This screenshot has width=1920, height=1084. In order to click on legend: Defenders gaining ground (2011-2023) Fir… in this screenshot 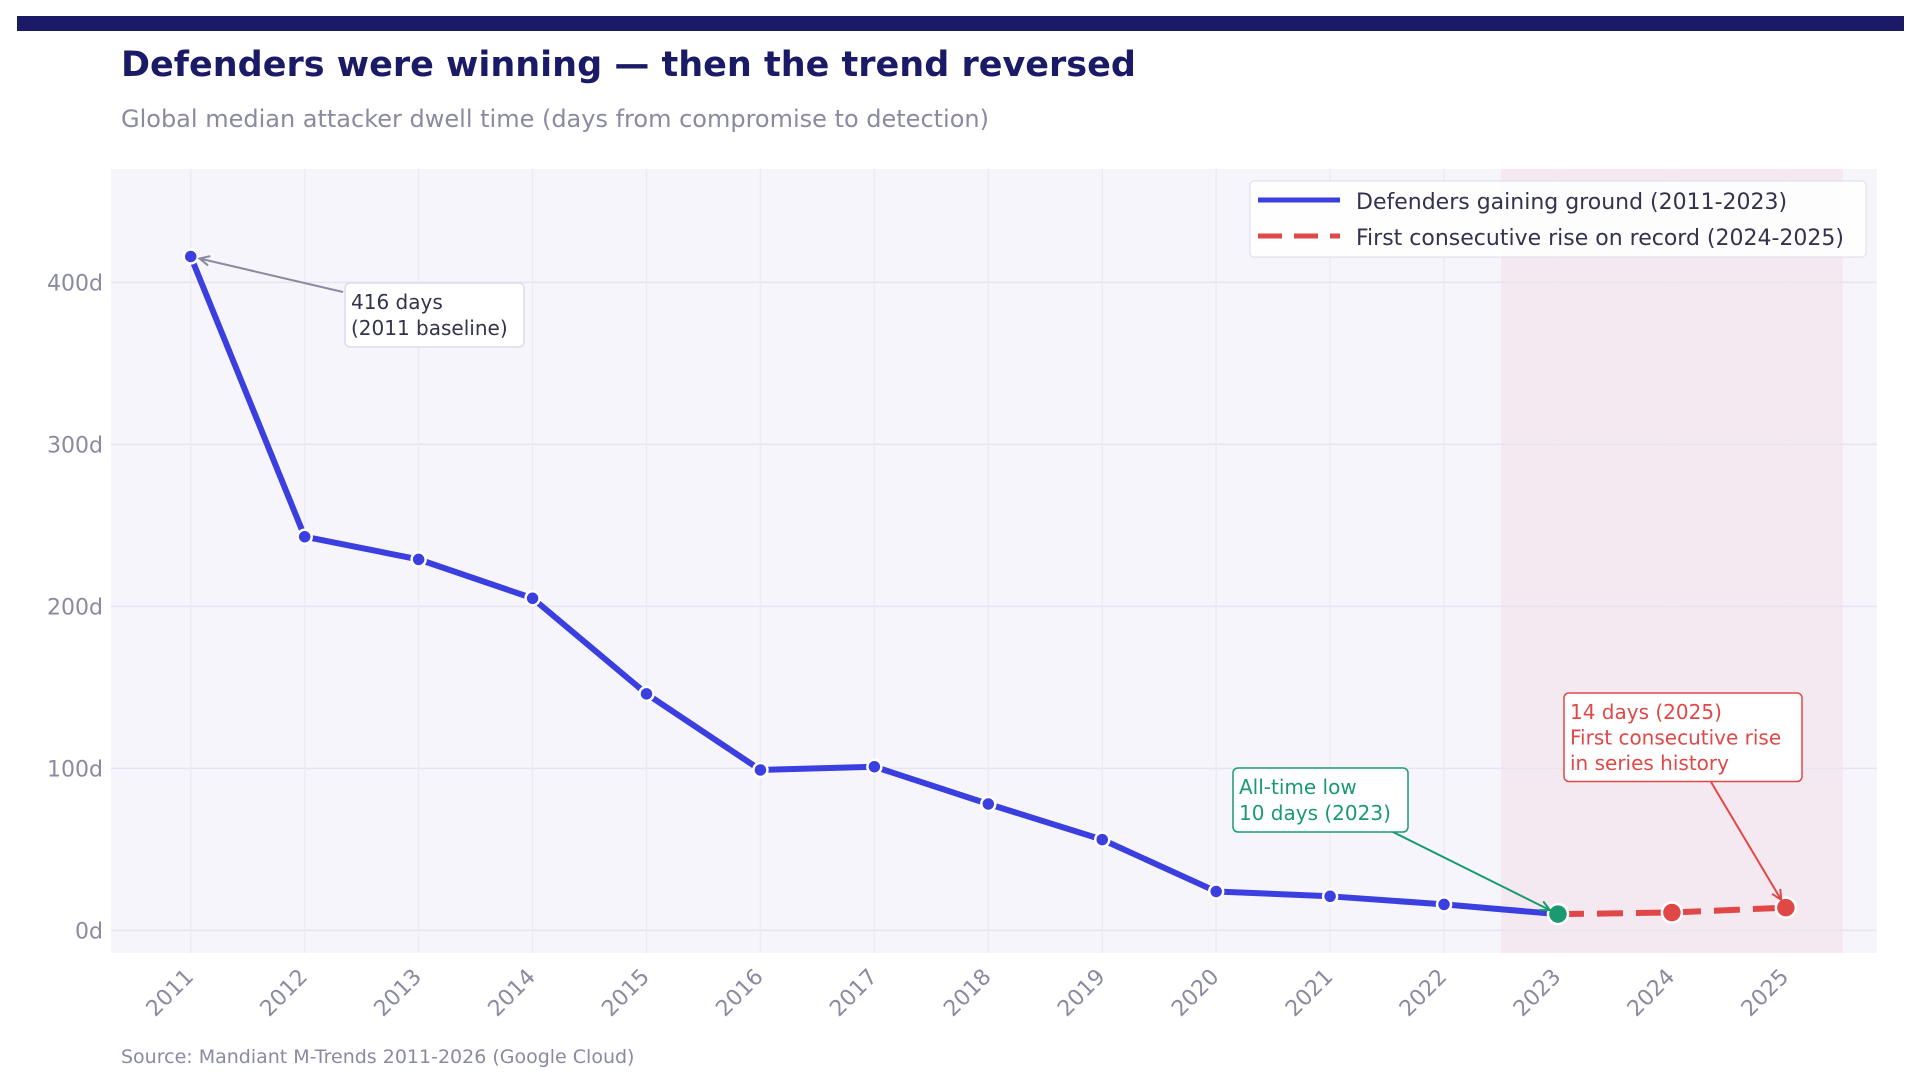, I will do `click(1558, 219)`.